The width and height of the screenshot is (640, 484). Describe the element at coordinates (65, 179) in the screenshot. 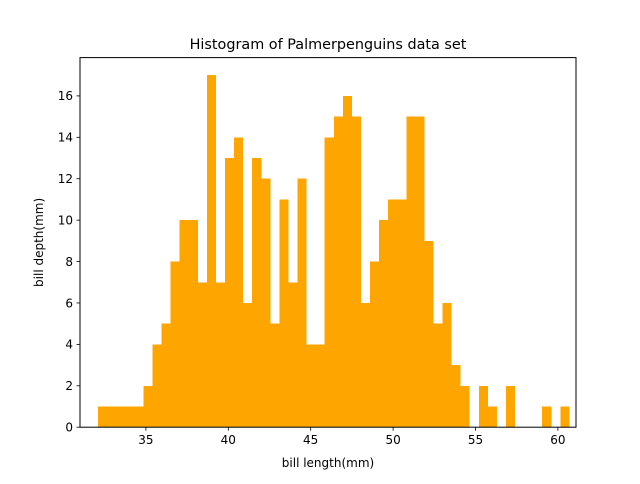

I see `y-tick-label: 12` at that location.